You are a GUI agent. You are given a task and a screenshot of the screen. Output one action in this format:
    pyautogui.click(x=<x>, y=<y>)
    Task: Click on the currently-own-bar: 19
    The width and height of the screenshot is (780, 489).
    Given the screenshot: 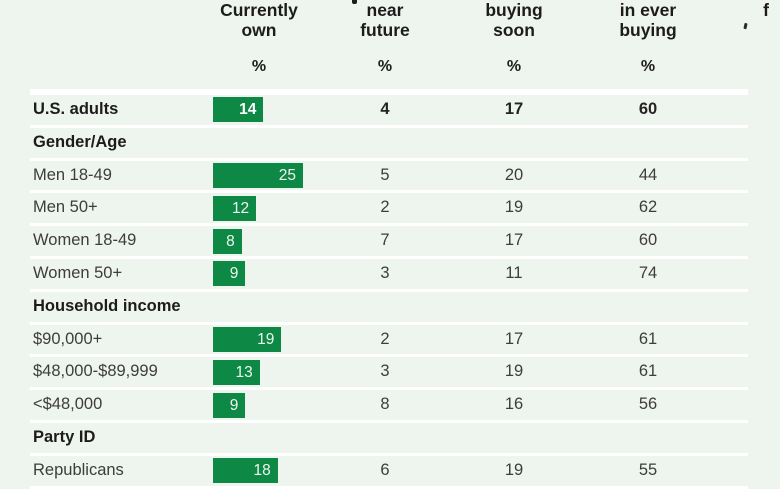 What is the action you would take?
    pyautogui.click(x=247, y=339)
    